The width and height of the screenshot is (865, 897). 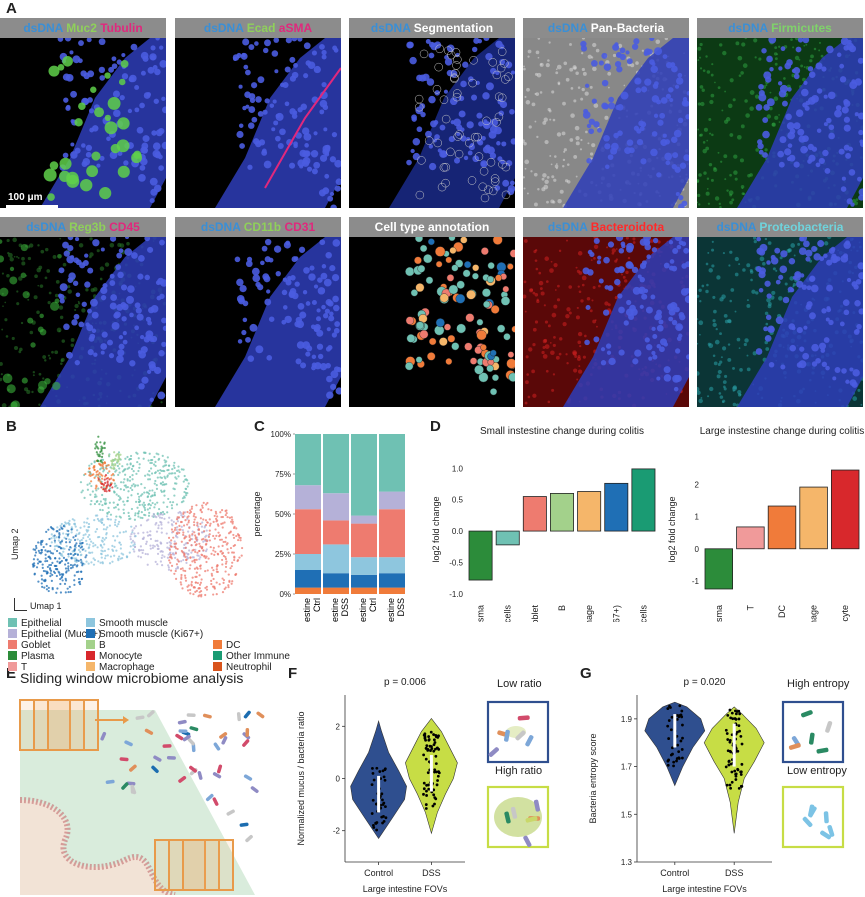 I want to click on reg3b-blob, so click(x=4, y=292).